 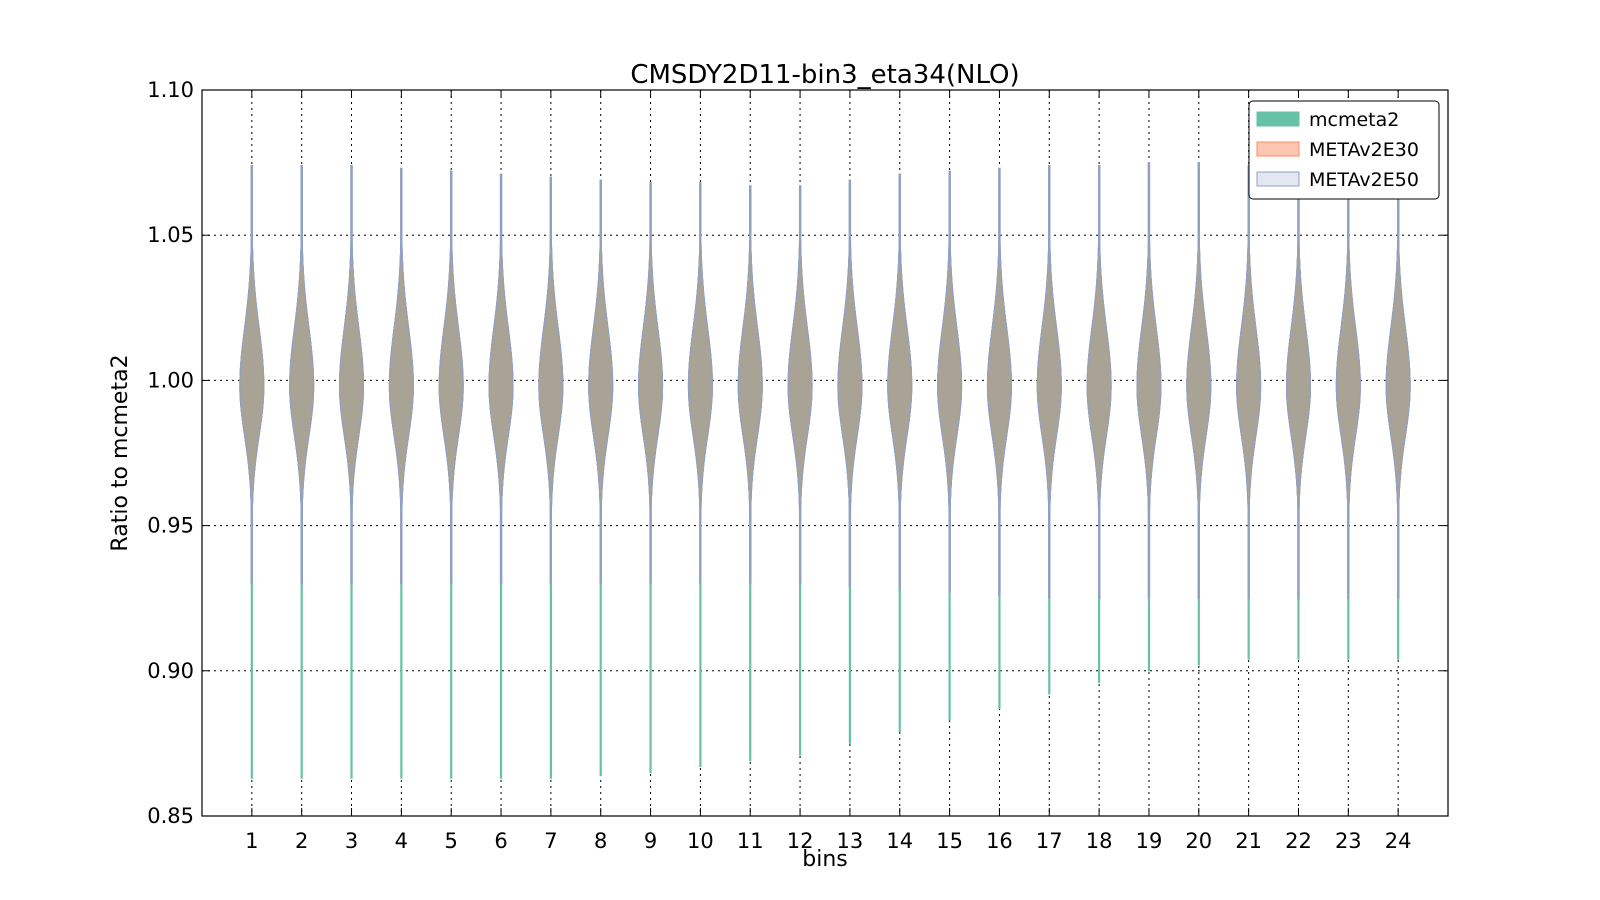 What do you see at coordinates (170, 526) in the screenshot?
I see `y-tick-label: 0.95` at bounding box center [170, 526].